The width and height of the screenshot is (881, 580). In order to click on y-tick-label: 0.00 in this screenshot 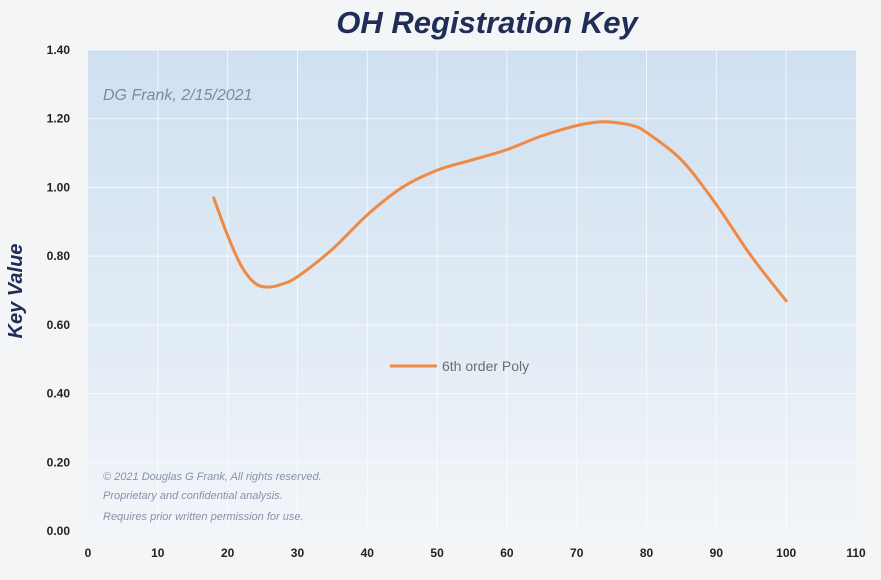, I will do `click(59, 531)`.